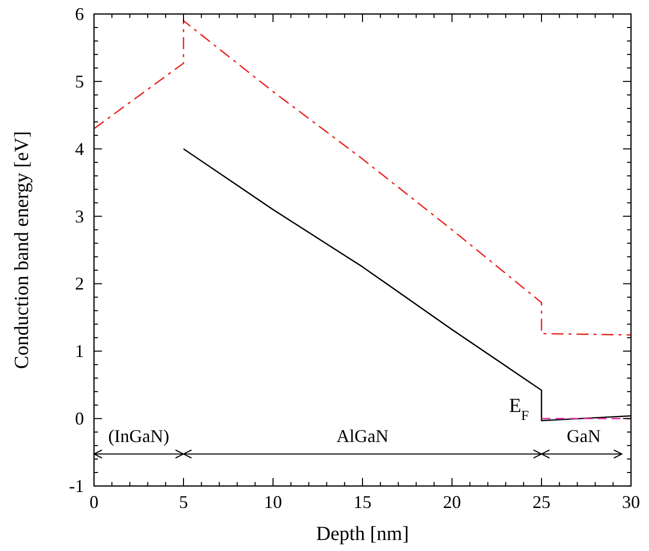  Describe the element at coordinates (79, 216) in the screenshot. I see `y-tick-label: 3` at that location.